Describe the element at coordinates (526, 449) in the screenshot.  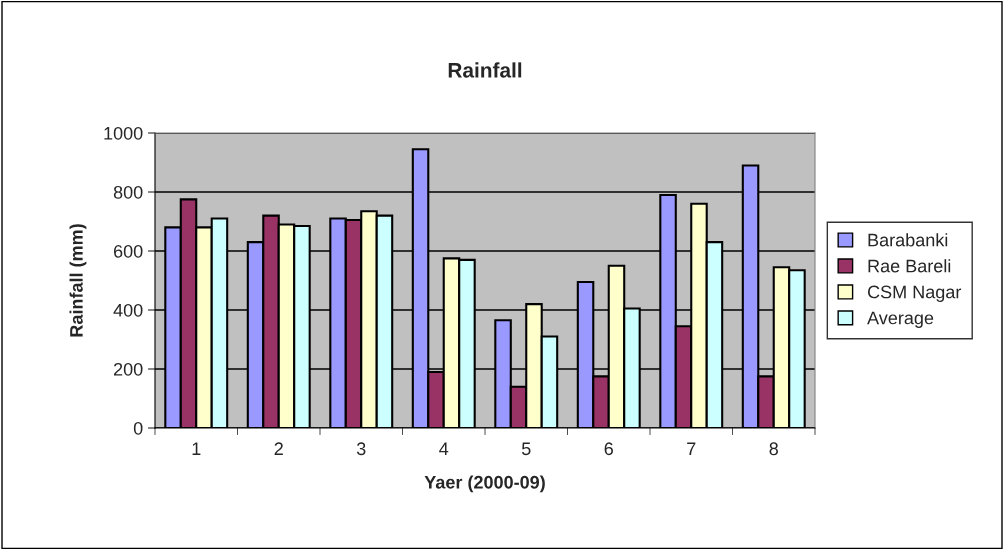
I see `x-tick-label: 5` at that location.